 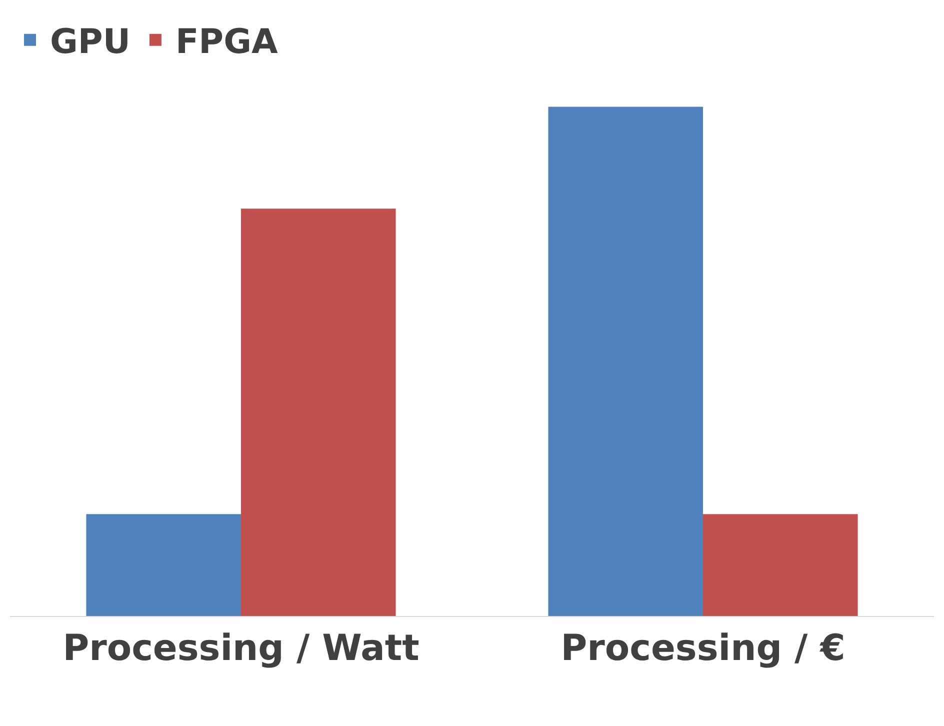 What do you see at coordinates (90, 42) in the screenshot?
I see `legend-label: GPU` at bounding box center [90, 42].